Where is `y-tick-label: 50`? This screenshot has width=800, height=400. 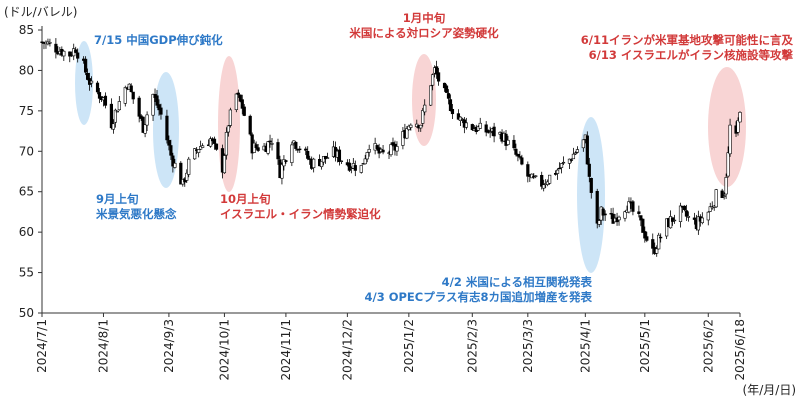 y-tick-label: 50 is located at coordinates (26, 313).